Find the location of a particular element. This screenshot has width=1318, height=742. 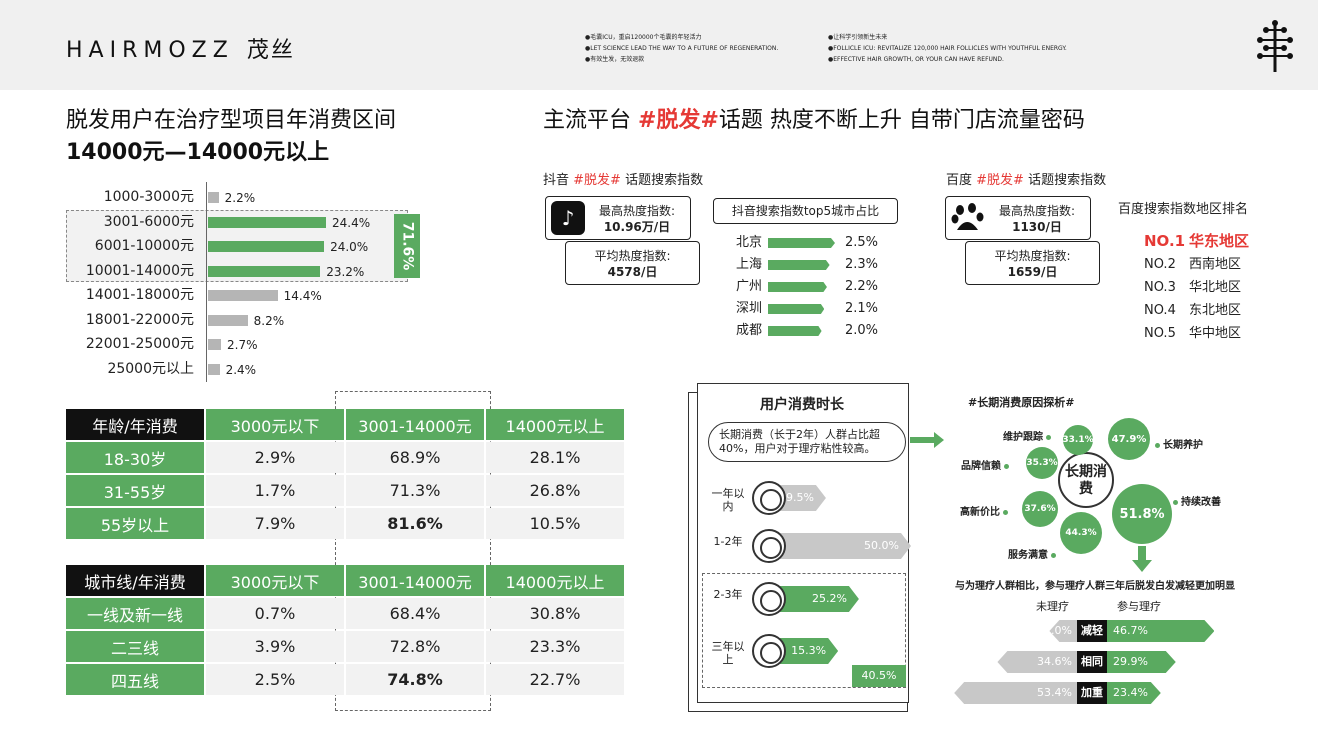

rank-number: NO.4 is located at coordinates (1160, 310).